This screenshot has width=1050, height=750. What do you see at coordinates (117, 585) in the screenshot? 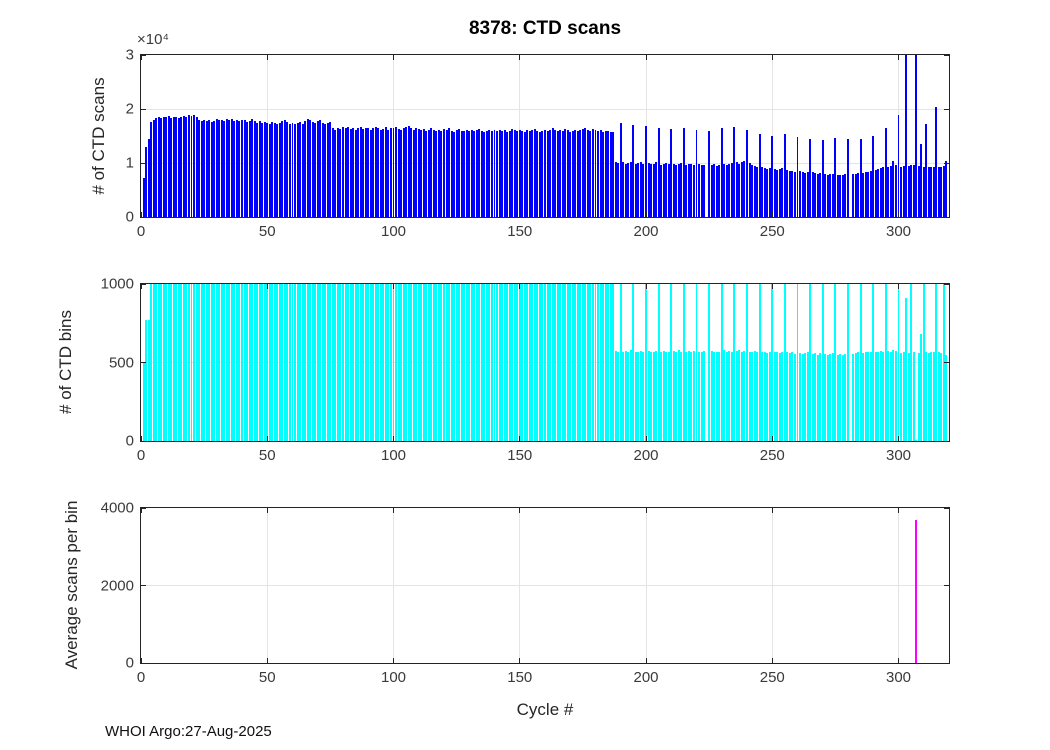
I see `y-tick-label: 2000` at bounding box center [117, 585].